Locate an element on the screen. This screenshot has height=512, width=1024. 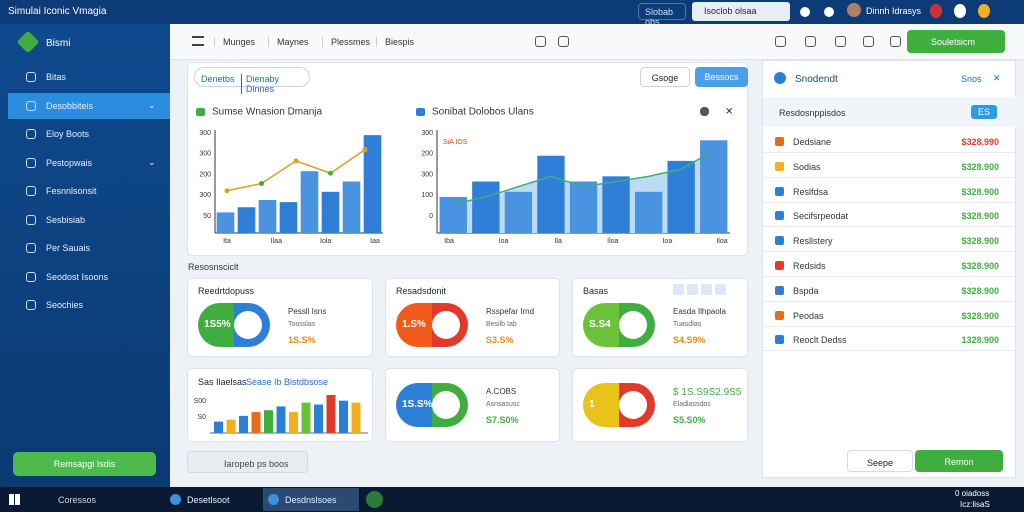
row-name: Sodias is located at coordinates (807, 166).